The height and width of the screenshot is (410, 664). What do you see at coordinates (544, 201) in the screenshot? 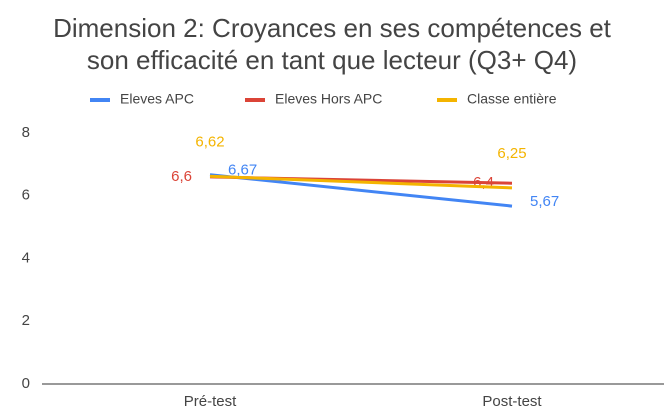
I see `data-label: 5,67` at bounding box center [544, 201].